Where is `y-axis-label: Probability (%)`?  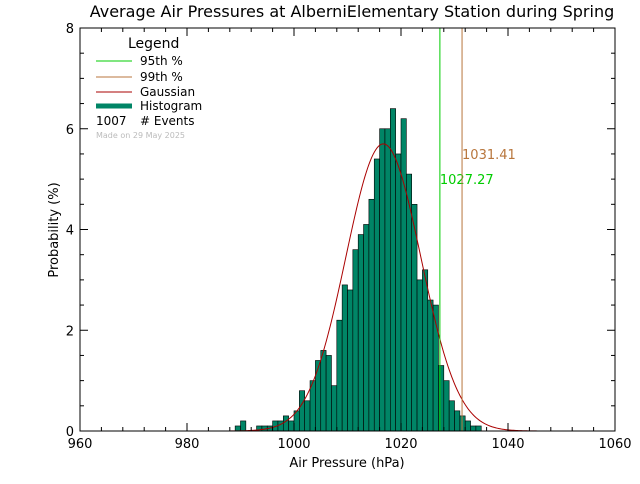
y-axis-label: Probability (%) is located at coordinates (54, 229).